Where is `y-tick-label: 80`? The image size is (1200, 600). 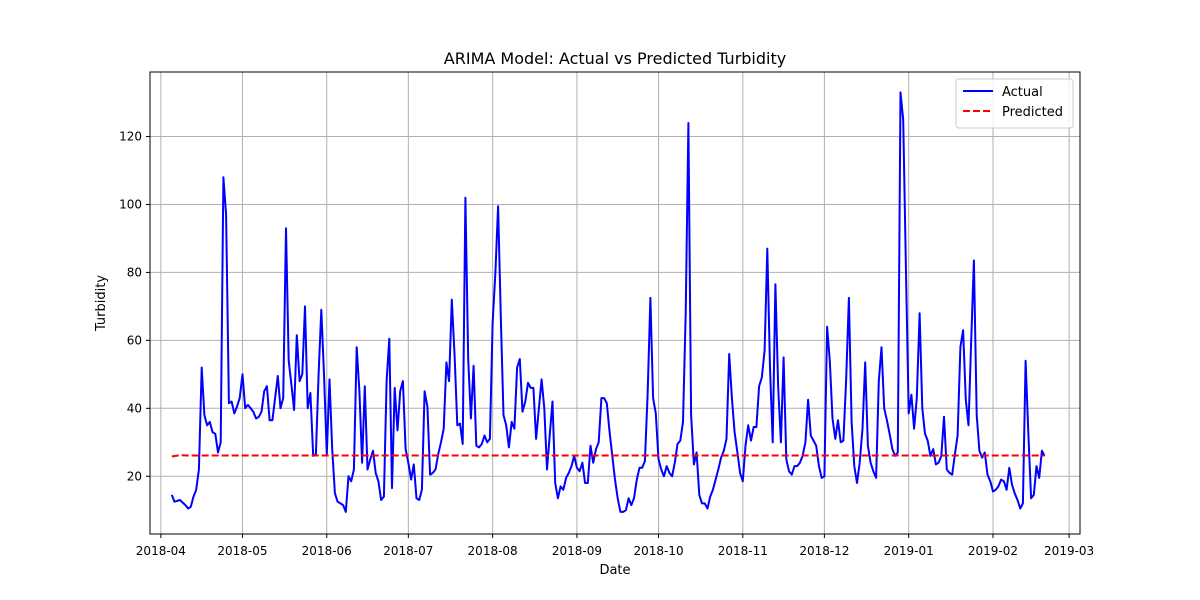
y-tick-label: 80 is located at coordinates (134, 272).